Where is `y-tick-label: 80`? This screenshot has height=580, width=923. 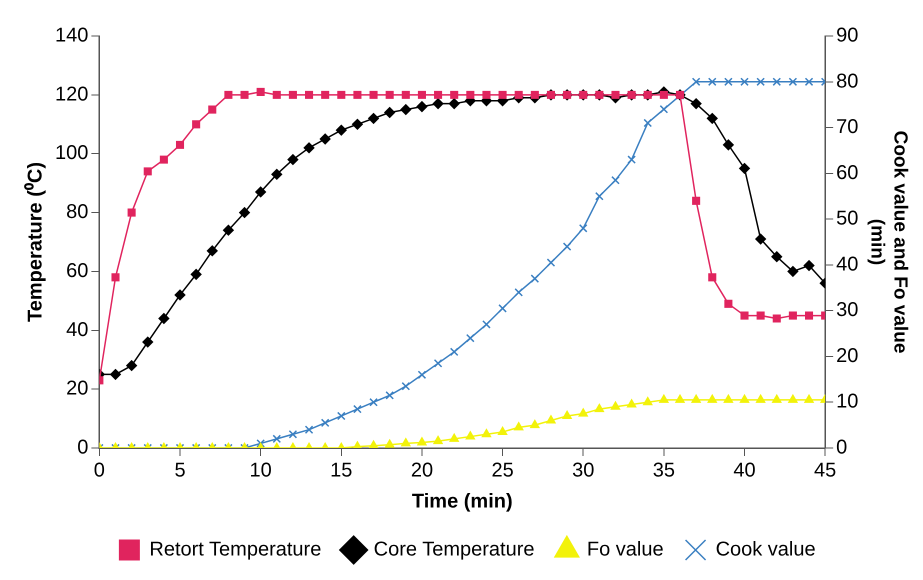 y-tick-label: 80 is located at coordinates (77, 212).